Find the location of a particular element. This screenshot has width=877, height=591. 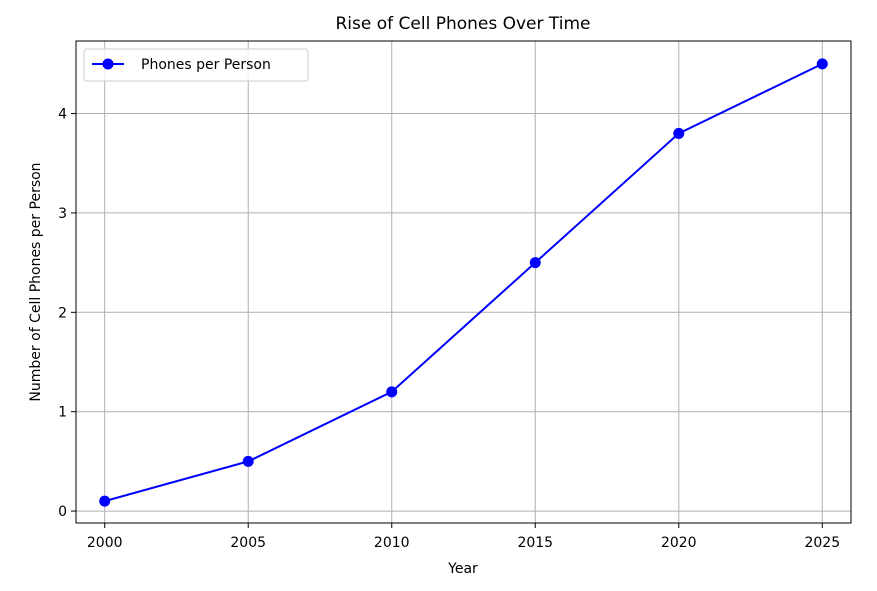

y-axis-label: Number of Cell Phones per Person is located at coordinates (36, 281).